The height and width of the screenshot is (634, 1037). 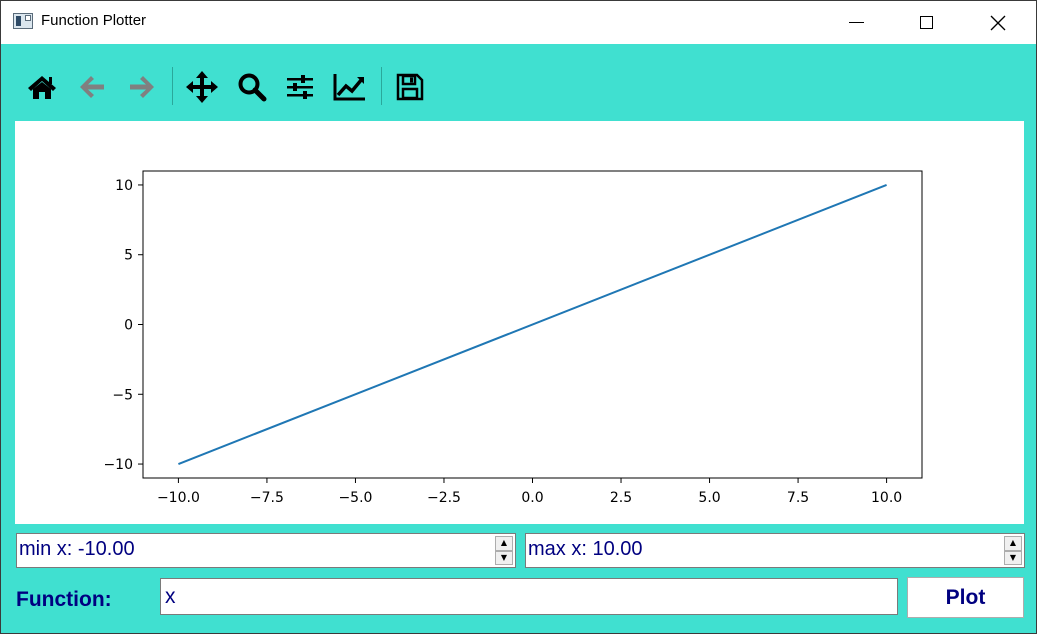 I want to click on forward-button, so click(x=142, y=87).